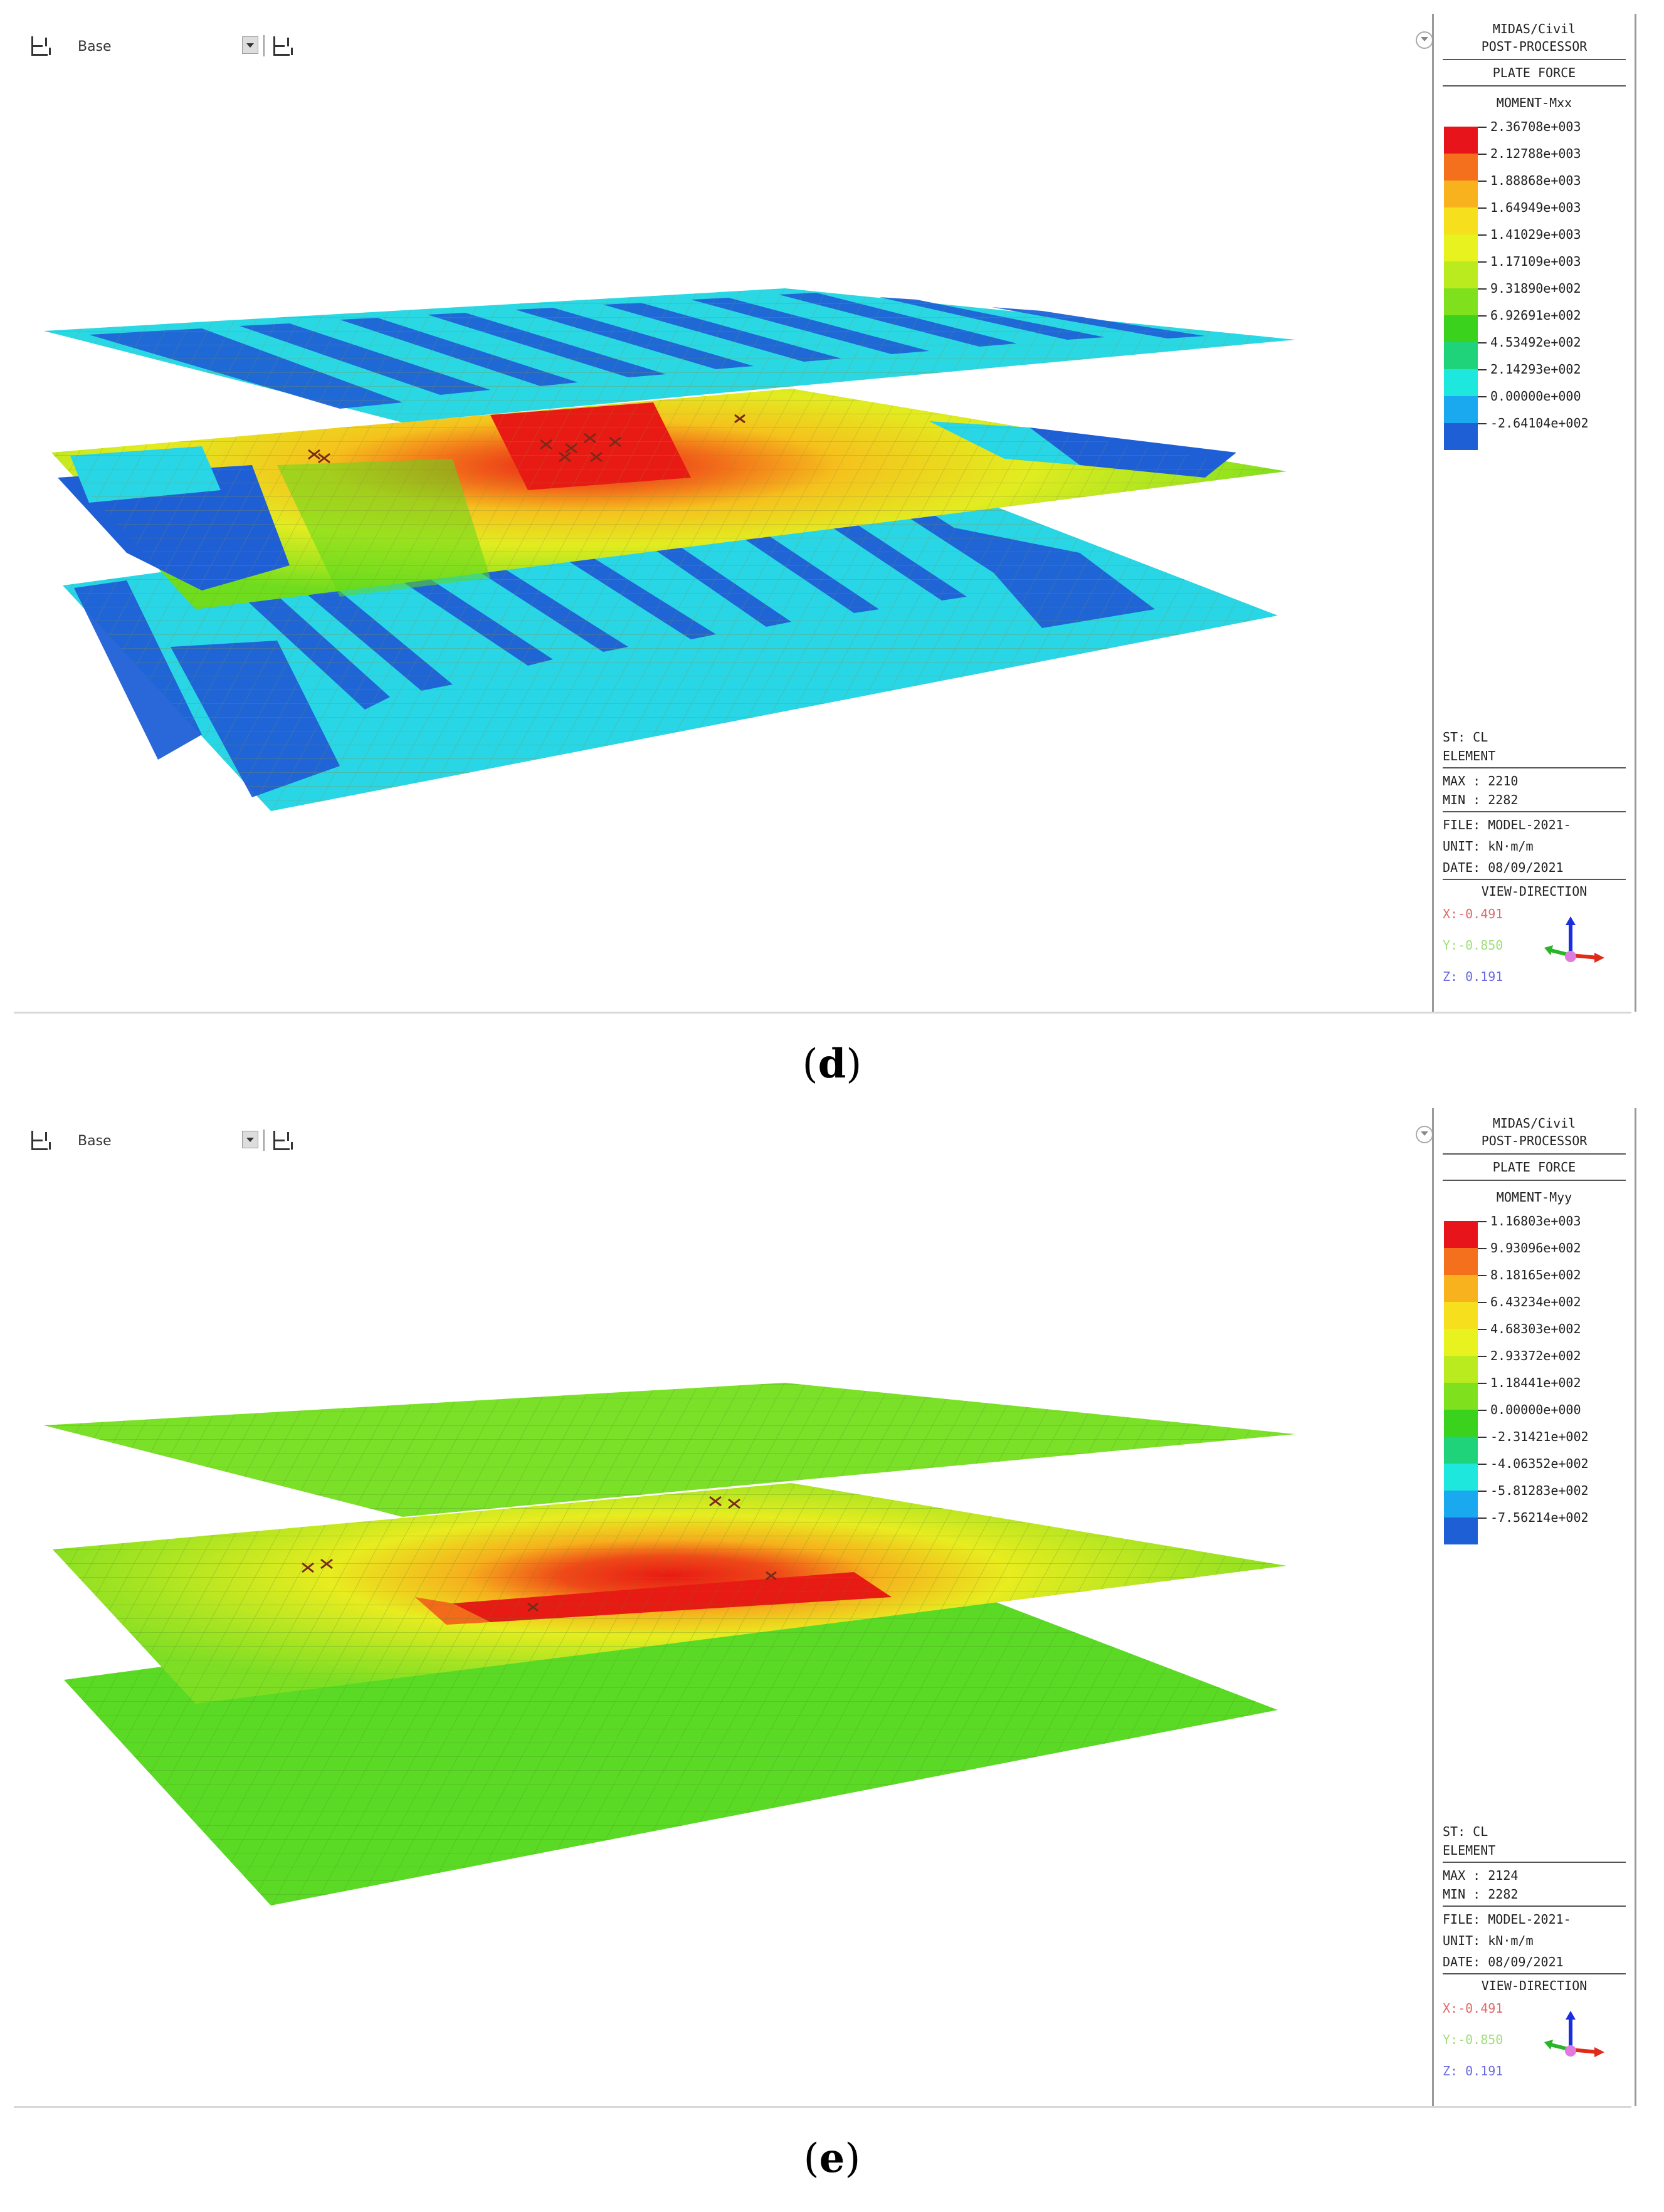  I want to click on file-name: FILE: MODEL-2021-, so click(1507, 1919).